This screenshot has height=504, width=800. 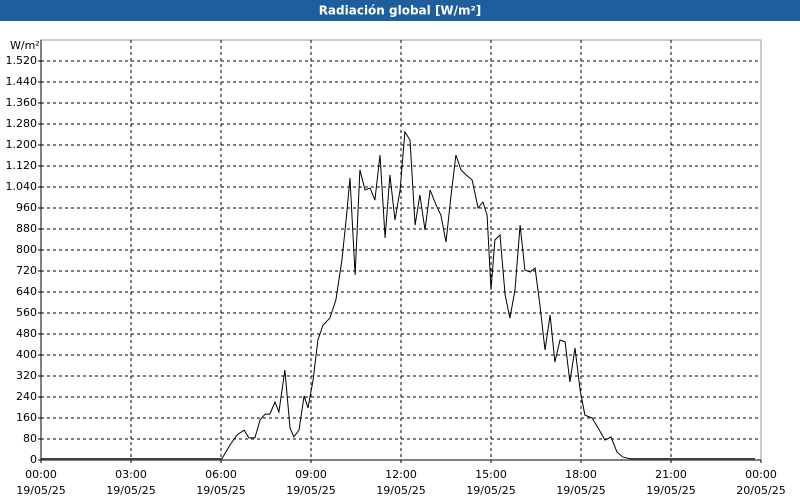 I want to click on chart-title: Radiación global [W/m²], so click(x=400, y=11).